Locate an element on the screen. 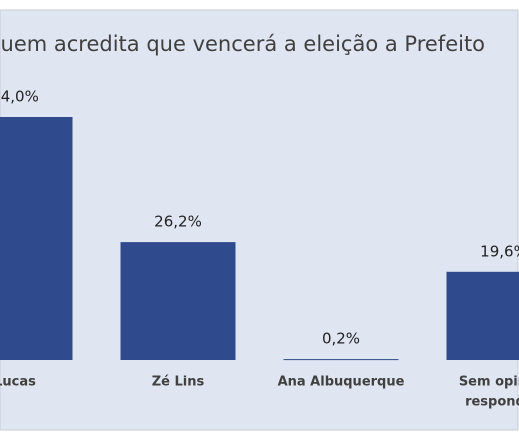 The width and height of the screenshot is (519, 440). data-label: 0,2% is located at coordinates (341, 339).